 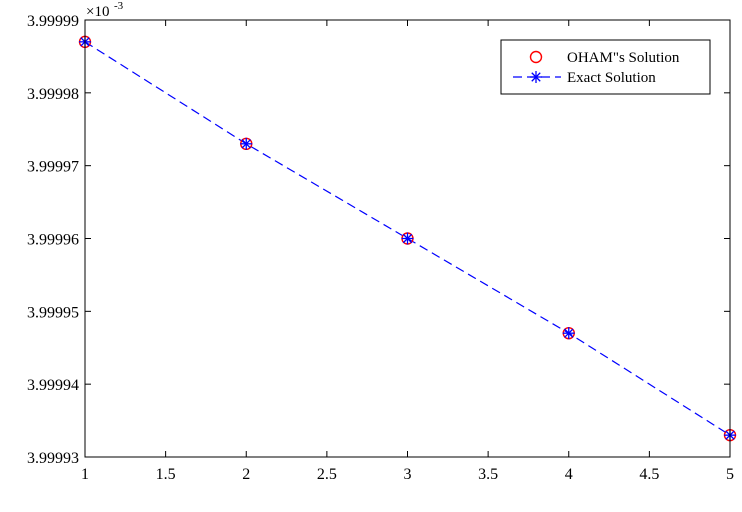 What do you see at coordinates (119, 6) in the screenshot?
I see `y-exponent-power: -3` at bounding box center [119, 6].